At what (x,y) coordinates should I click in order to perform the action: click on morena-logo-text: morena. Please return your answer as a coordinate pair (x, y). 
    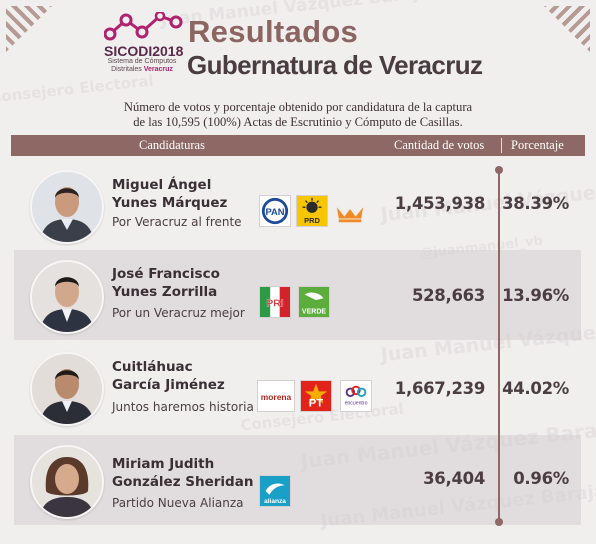
    Looking at the image, I should click on (276, 397).